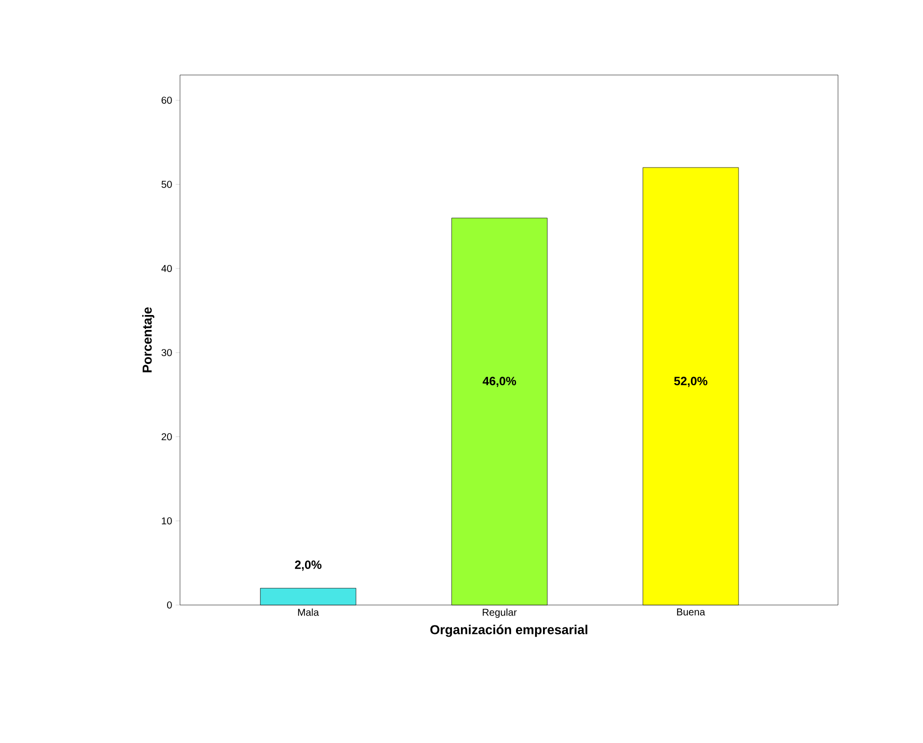 The image size is (923, 743). Describe the element at coordinates (691, 612) in the screenshot. I see `x-tick-label: Buena` at that location.